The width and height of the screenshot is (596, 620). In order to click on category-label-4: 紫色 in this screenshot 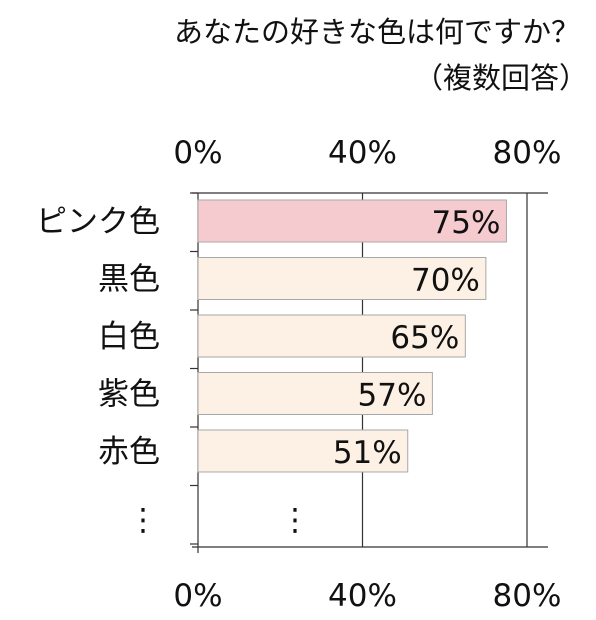, I will do `click(129, 395)`.